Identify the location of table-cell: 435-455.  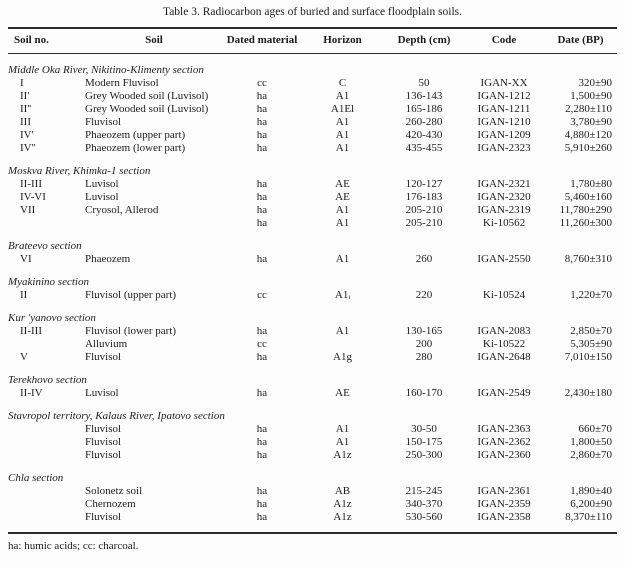
(424, 148).